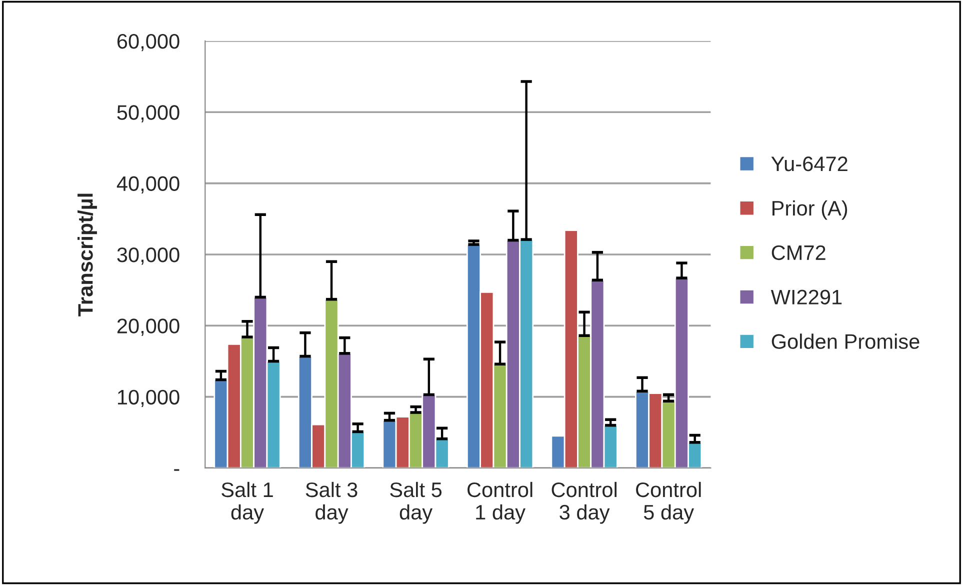 This screenshot has width=963, height=585. Describe the element at coordinates (148, 256) in the screenshot. I see `y-tick-label: 30,000` at that location.